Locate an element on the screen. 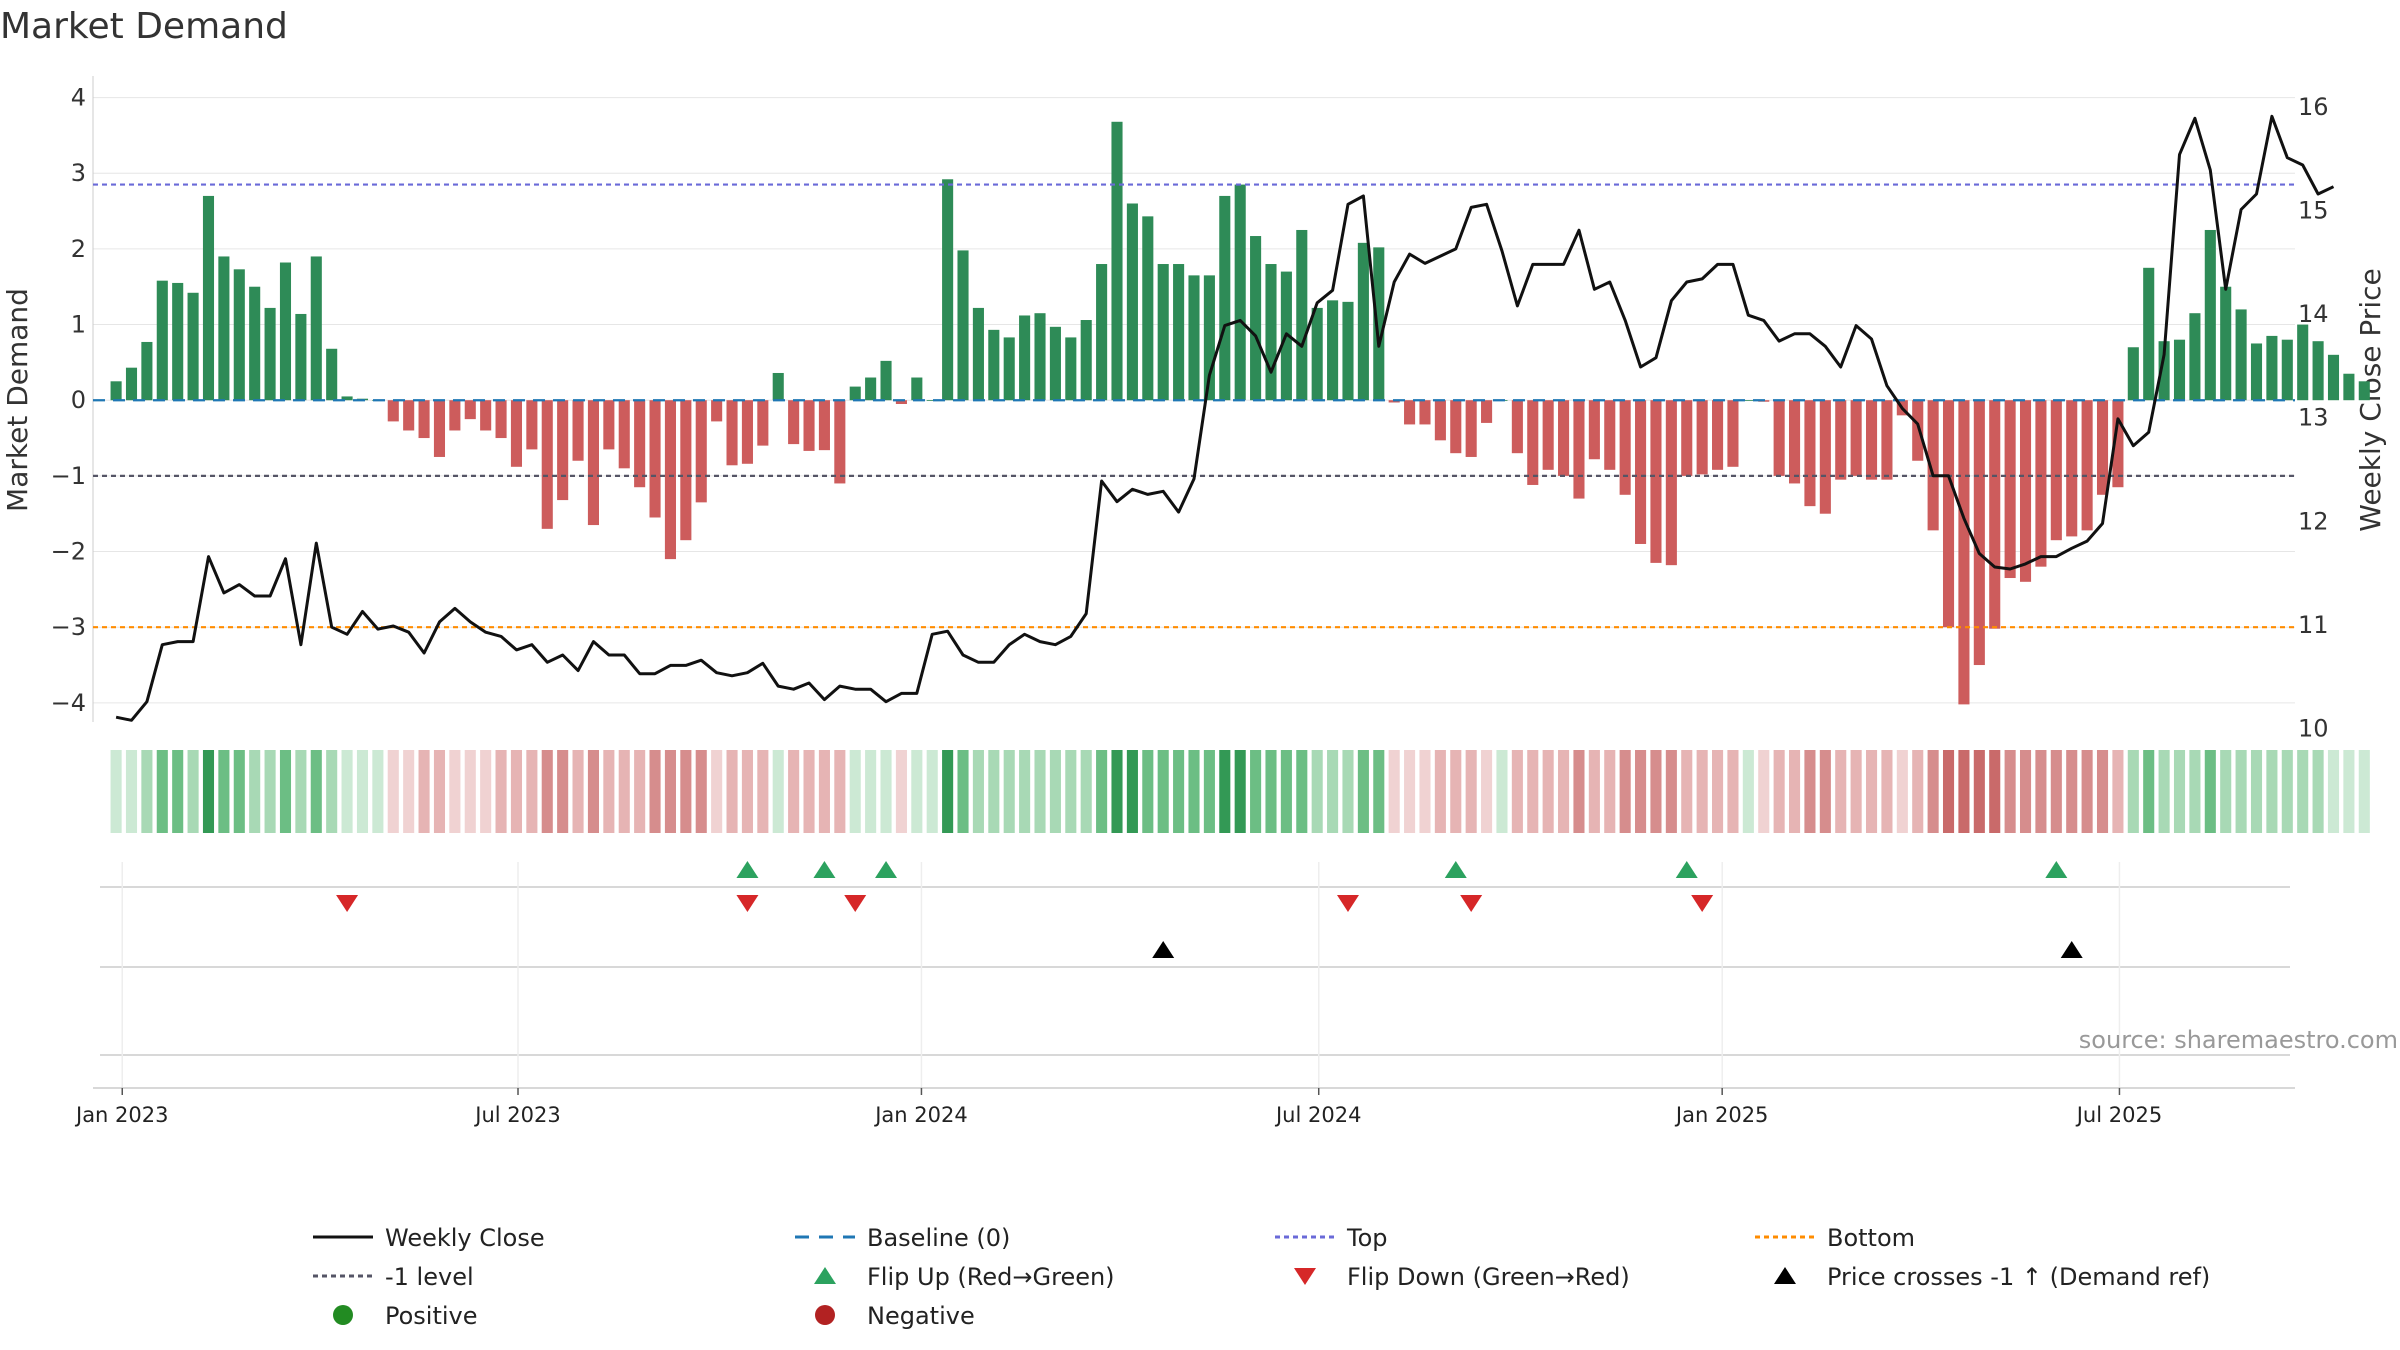  legend-label: Baseline (0) is located at coordinates (938, 1238).